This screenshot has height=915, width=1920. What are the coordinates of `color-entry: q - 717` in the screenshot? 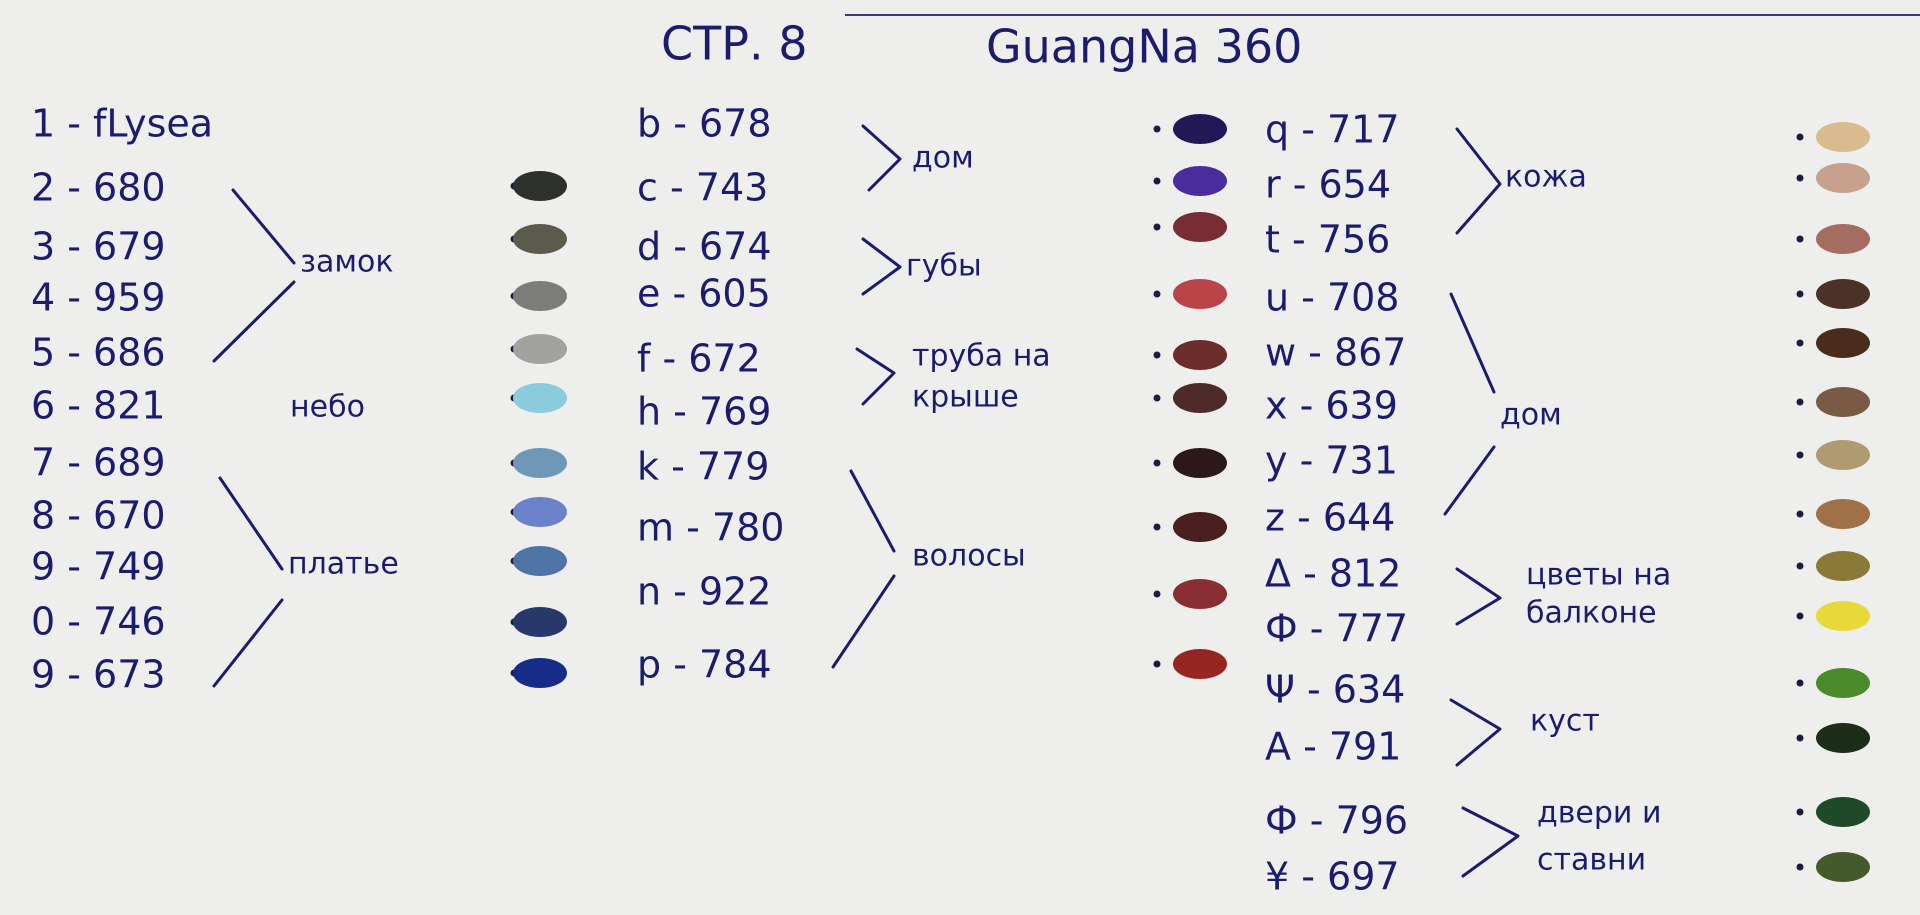 It's located at (1332, 130).